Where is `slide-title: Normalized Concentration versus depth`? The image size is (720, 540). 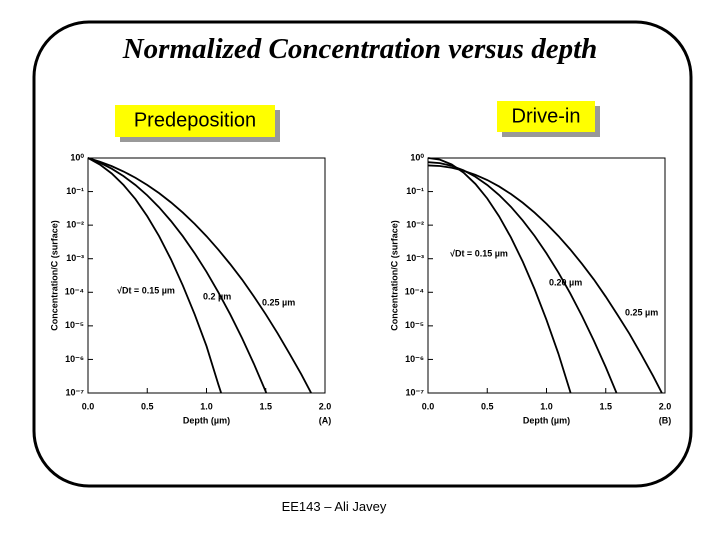
slide-title: Normalized Concentration versus depth is located at coordinates (360, 49).